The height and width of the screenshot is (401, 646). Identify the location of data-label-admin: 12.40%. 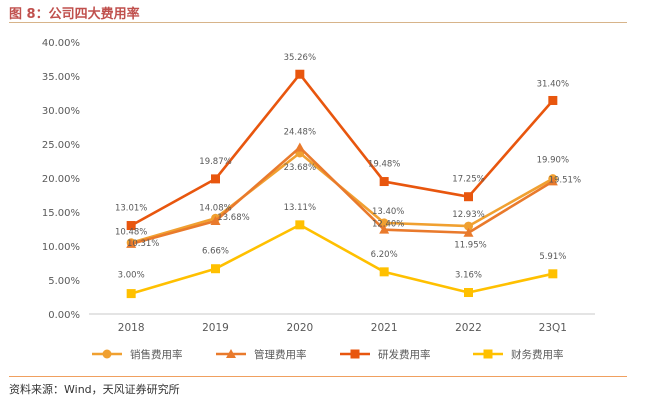
(388, 225).